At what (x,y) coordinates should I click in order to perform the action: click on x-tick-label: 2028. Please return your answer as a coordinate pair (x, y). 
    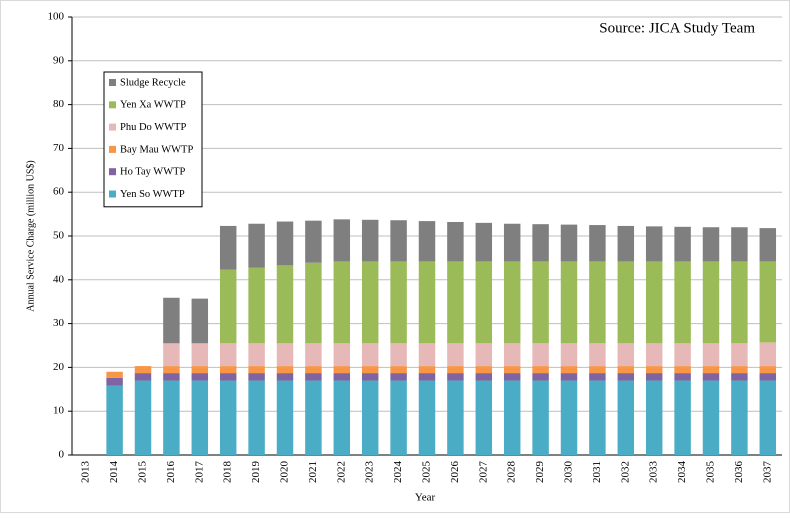
    Looking at the image, I should click on (512, 472).